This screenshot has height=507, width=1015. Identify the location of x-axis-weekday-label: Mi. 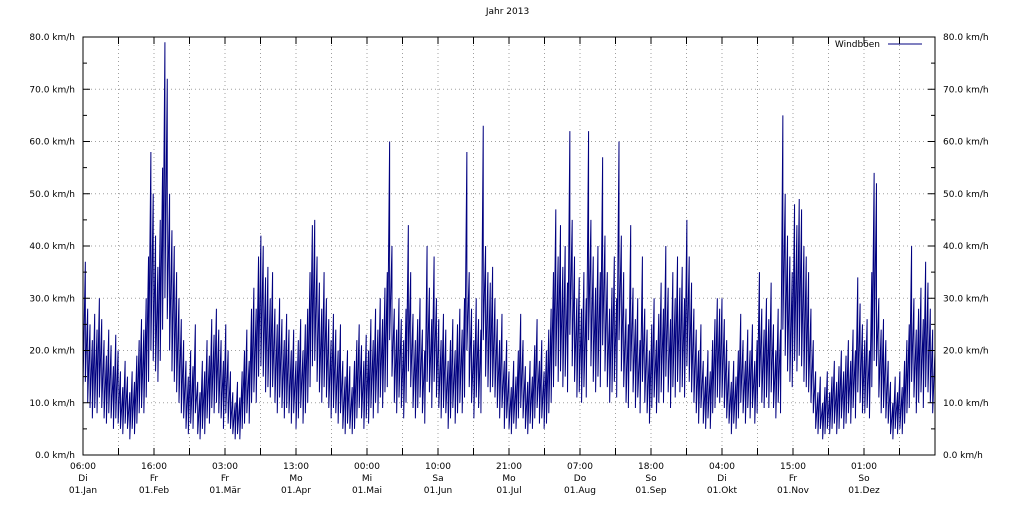
(367, 479).